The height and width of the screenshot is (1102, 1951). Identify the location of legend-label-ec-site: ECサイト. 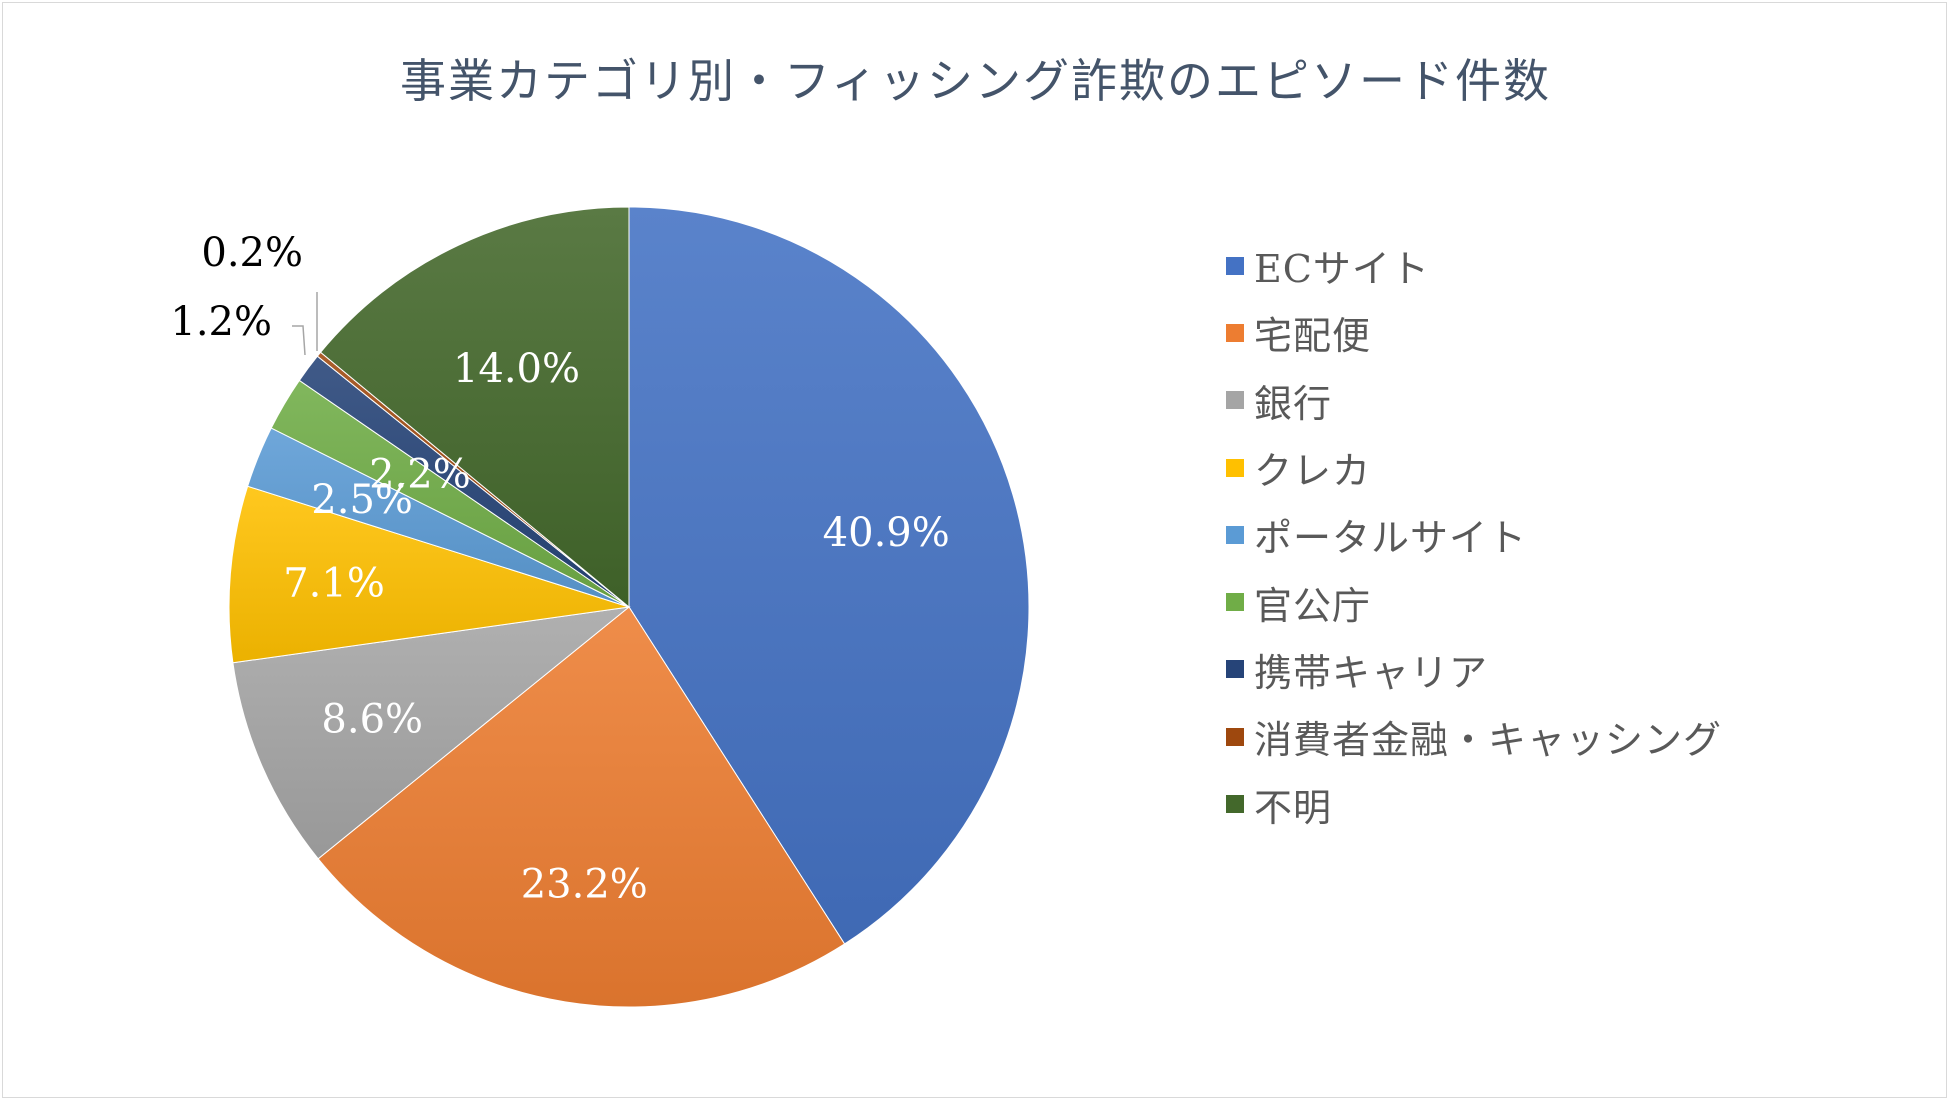
(1342, 269).